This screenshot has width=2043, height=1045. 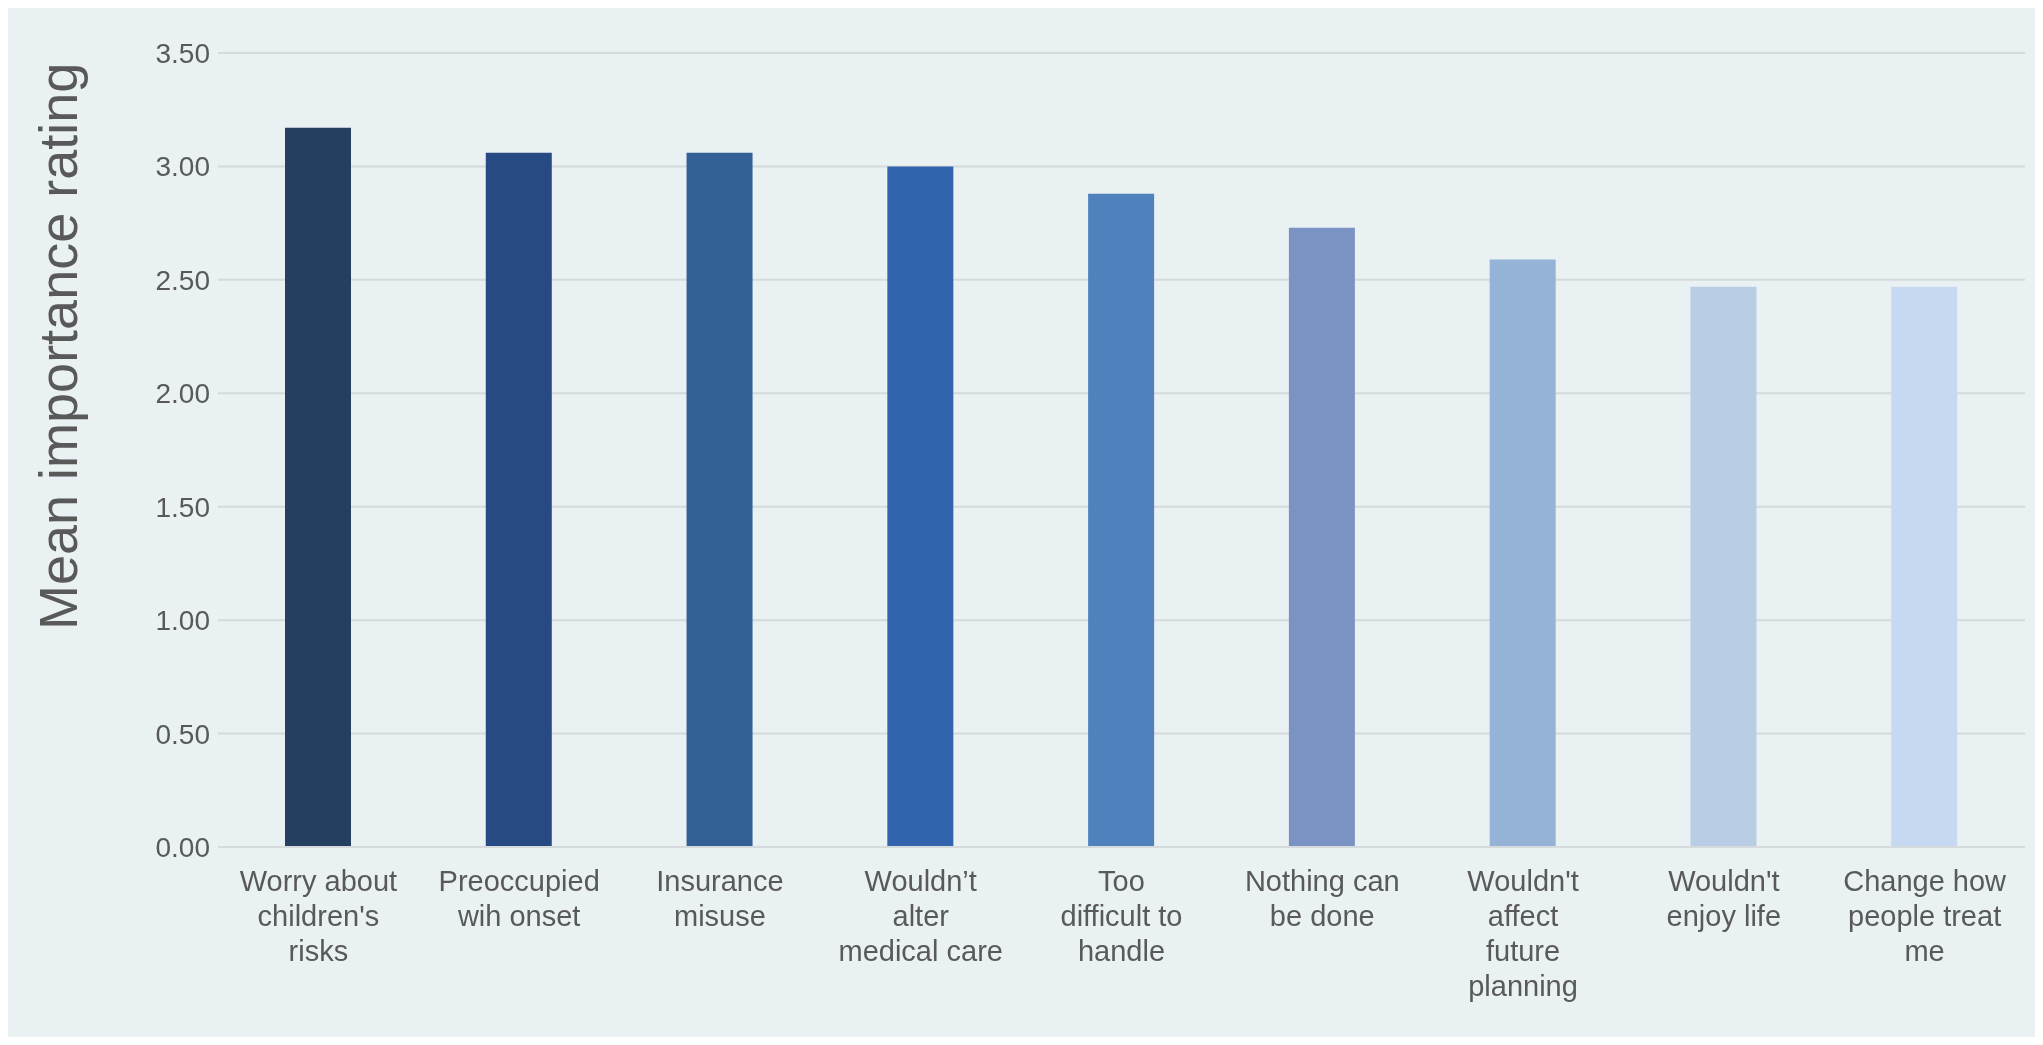 What do you see at coordinates (182, 734) in the screenshot?
I see `y-tick-label: 0.50` at bounding box center [182, 734].